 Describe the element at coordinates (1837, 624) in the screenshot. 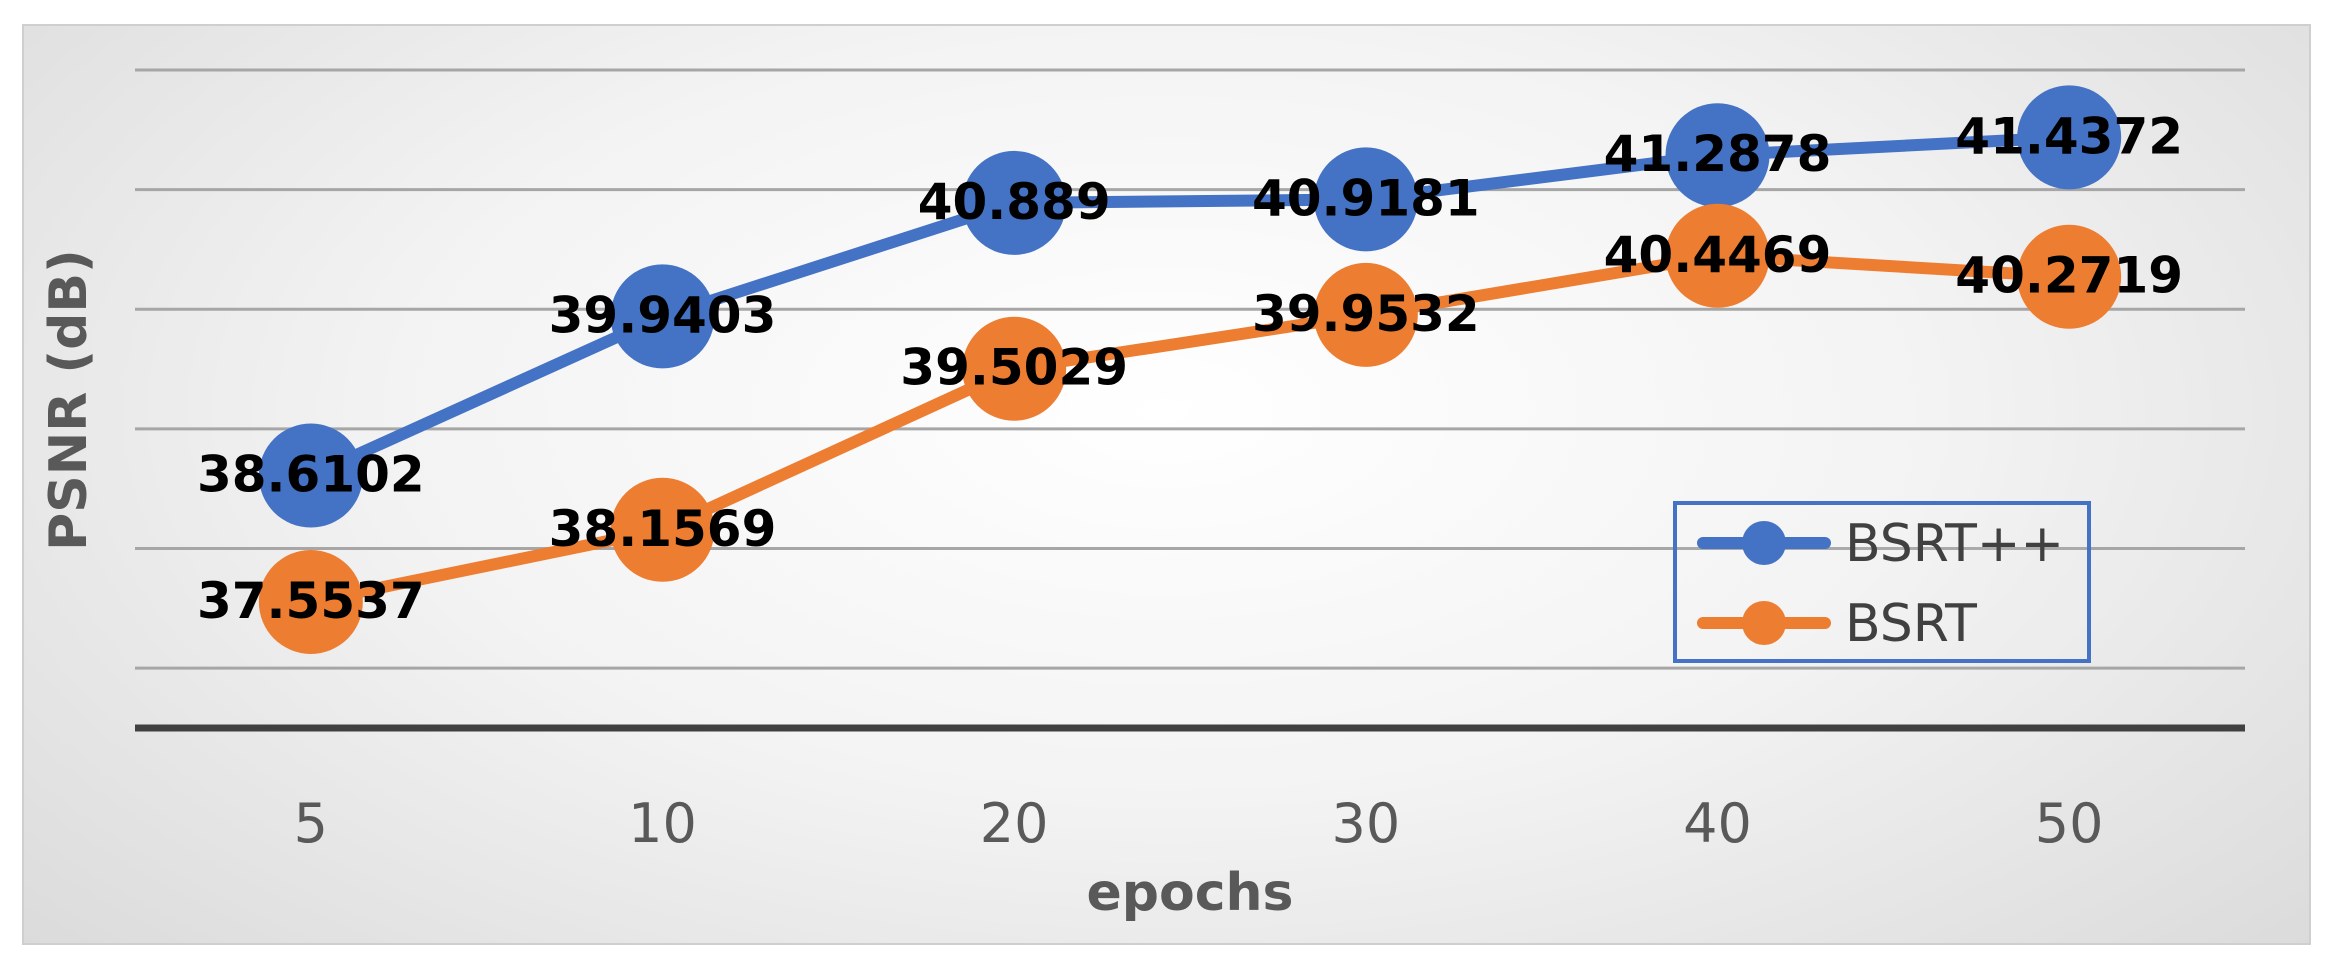

I see `legend-item: BSRT` at that location.